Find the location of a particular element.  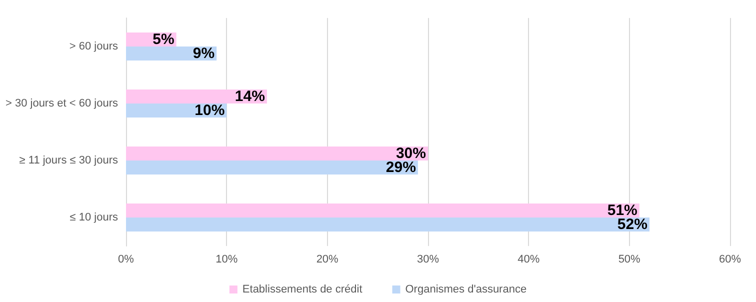

y-tick-label: ≤ 10 jours is located at coordinates (94, 218).